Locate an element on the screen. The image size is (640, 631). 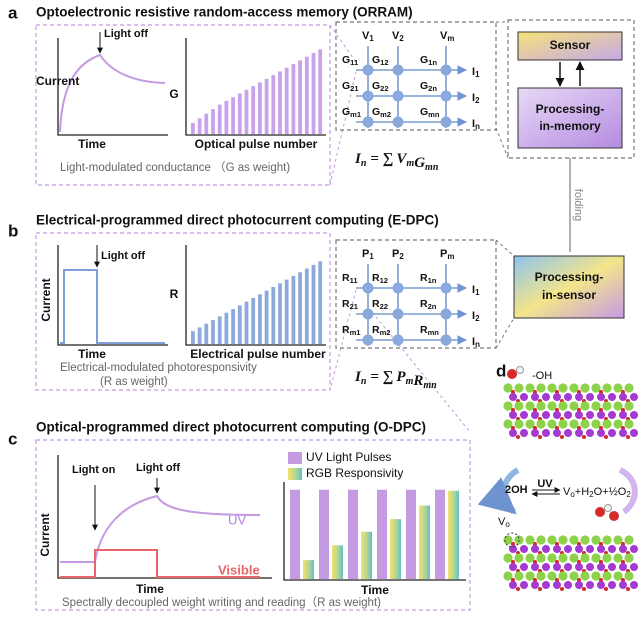
legend-entry: RGB Responsivity is located at coordinates (354, 473).